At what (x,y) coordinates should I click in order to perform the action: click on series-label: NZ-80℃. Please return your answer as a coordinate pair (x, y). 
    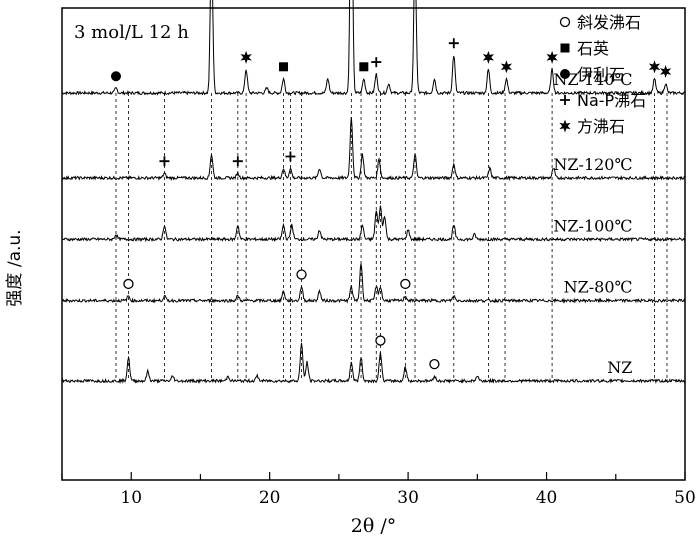
    Looking at the image, I should click on (598, 287).